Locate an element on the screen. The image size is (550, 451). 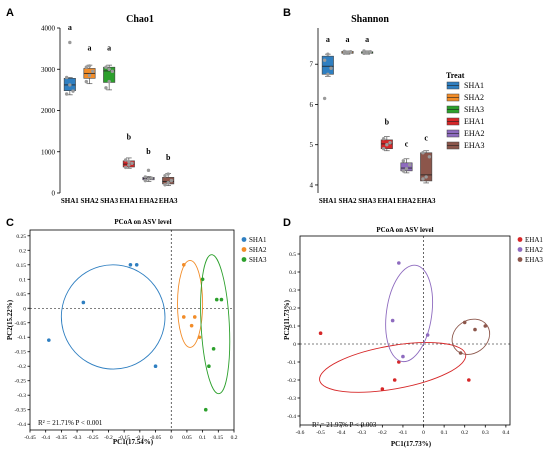
y-tick-label: 5 is located at coordinates (312, 145).